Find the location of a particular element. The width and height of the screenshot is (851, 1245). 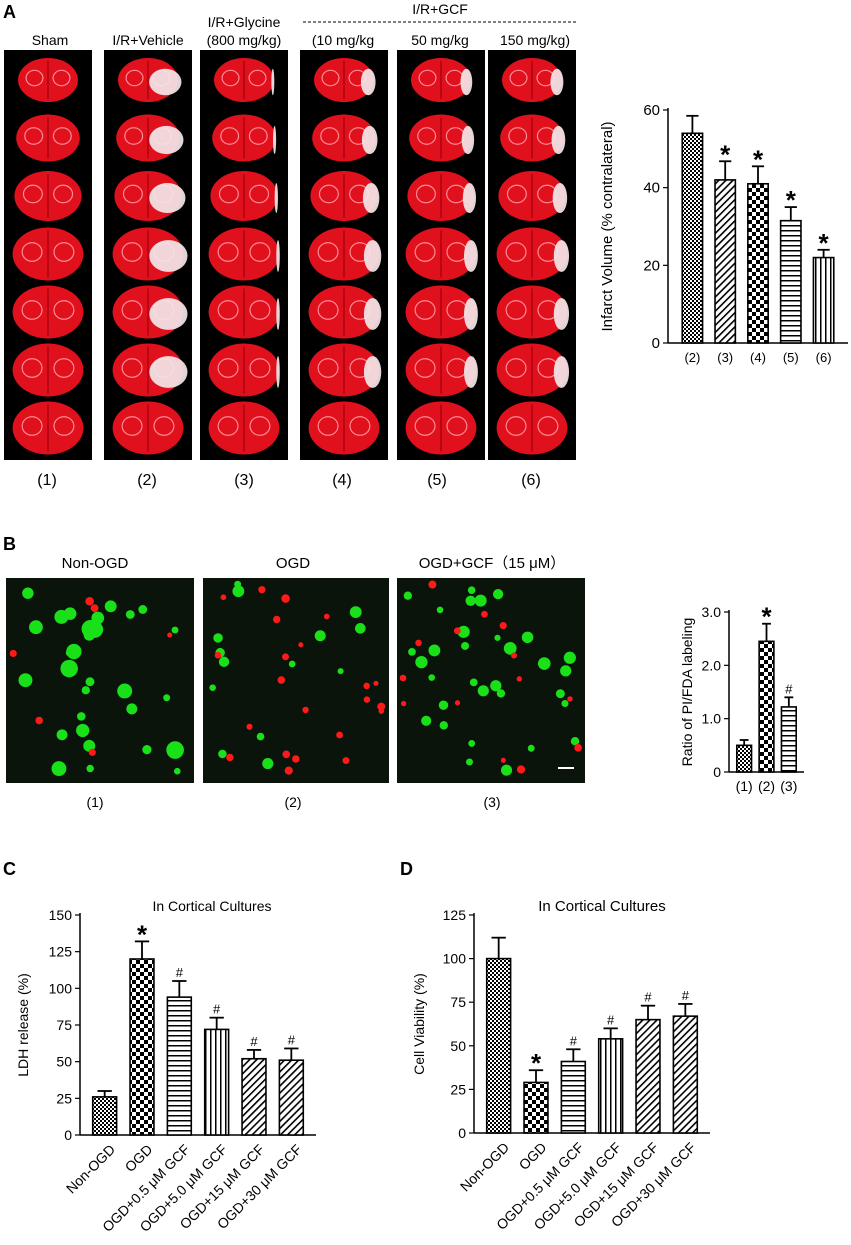

col-header-4: (10 mg/kg is located at coordinates (343, 40).